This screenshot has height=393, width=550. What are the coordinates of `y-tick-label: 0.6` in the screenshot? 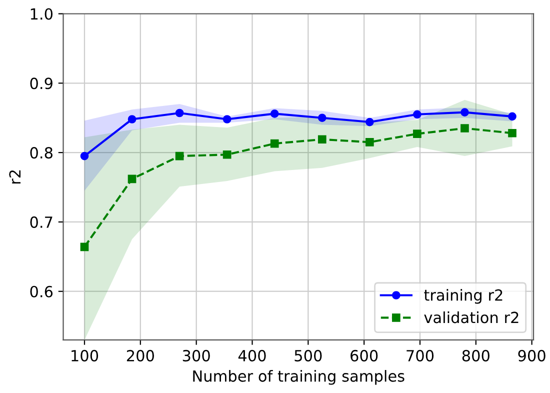 It's located at (41, 292).